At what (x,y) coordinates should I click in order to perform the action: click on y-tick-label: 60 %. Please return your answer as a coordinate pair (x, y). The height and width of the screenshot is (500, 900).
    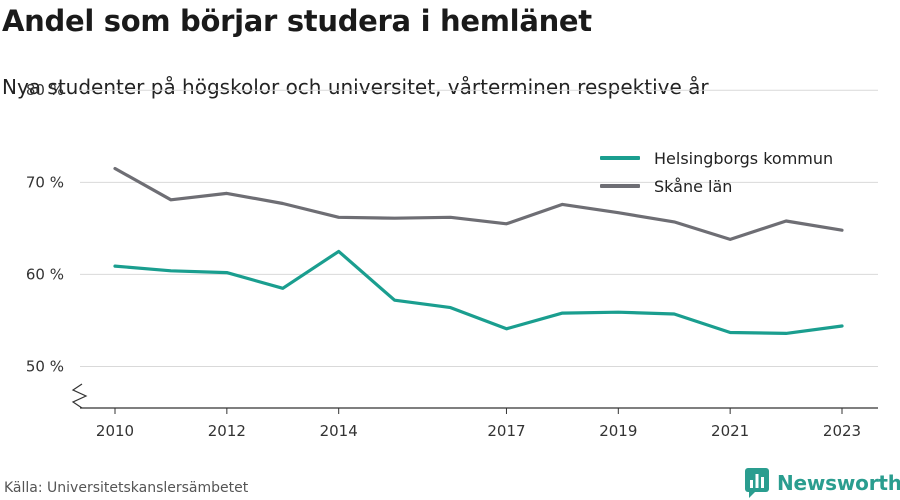
    Looking at the image, I should click on (45, 274).